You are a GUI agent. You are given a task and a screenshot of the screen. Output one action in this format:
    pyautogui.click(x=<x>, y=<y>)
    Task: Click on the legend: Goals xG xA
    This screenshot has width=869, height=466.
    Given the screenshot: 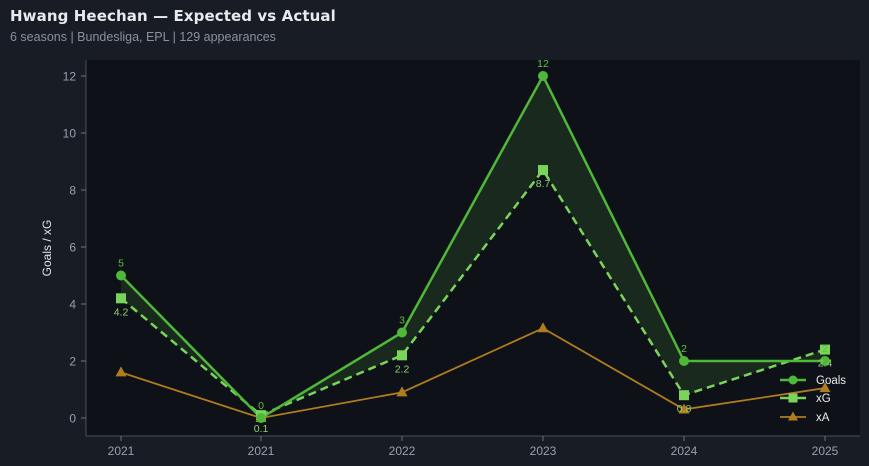 What is the action you would take?
    pyautogui.click(x=813, y=399)
    